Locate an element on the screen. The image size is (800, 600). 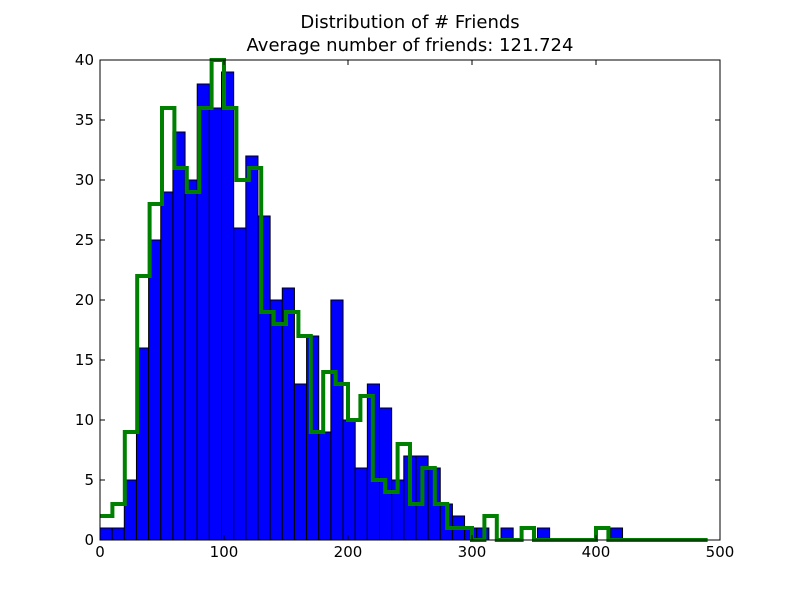
x-tick-label: 200 is located at coordinates (348, 552).